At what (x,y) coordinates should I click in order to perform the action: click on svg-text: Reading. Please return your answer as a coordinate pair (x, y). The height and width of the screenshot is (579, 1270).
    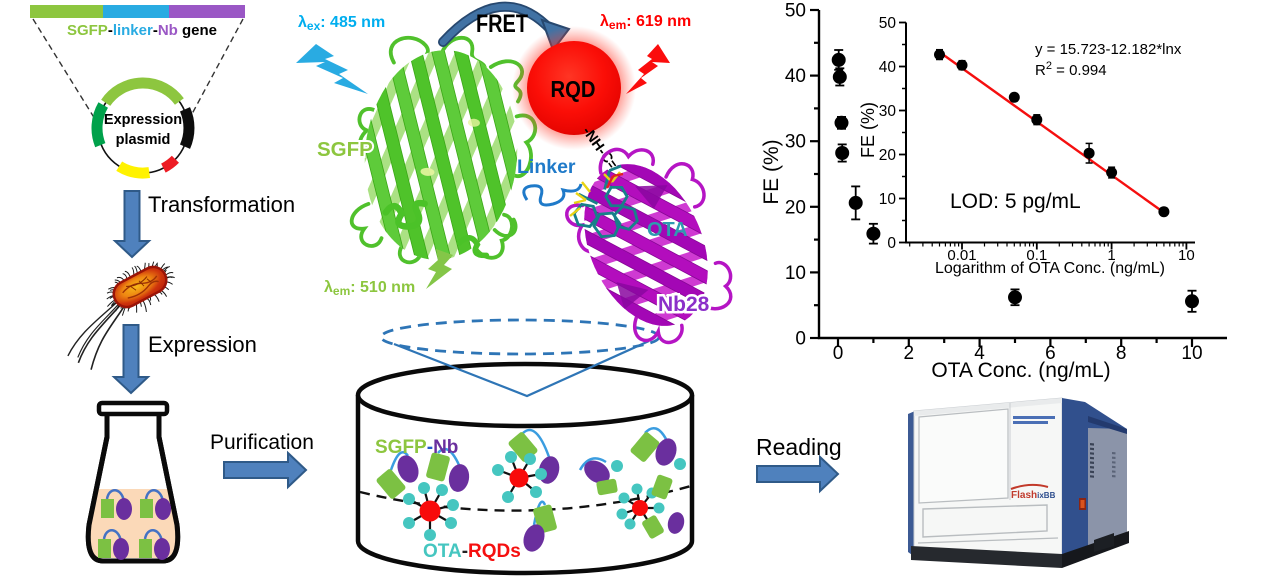
    Looking at the image, I should click on (799, 447).